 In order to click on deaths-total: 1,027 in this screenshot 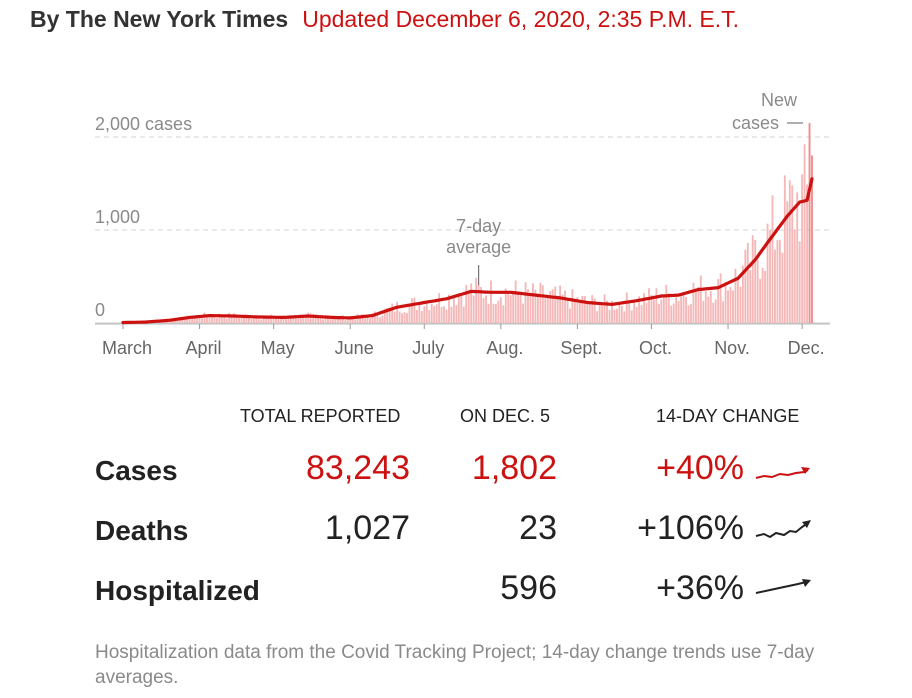, I will do `click(367, 528)`.